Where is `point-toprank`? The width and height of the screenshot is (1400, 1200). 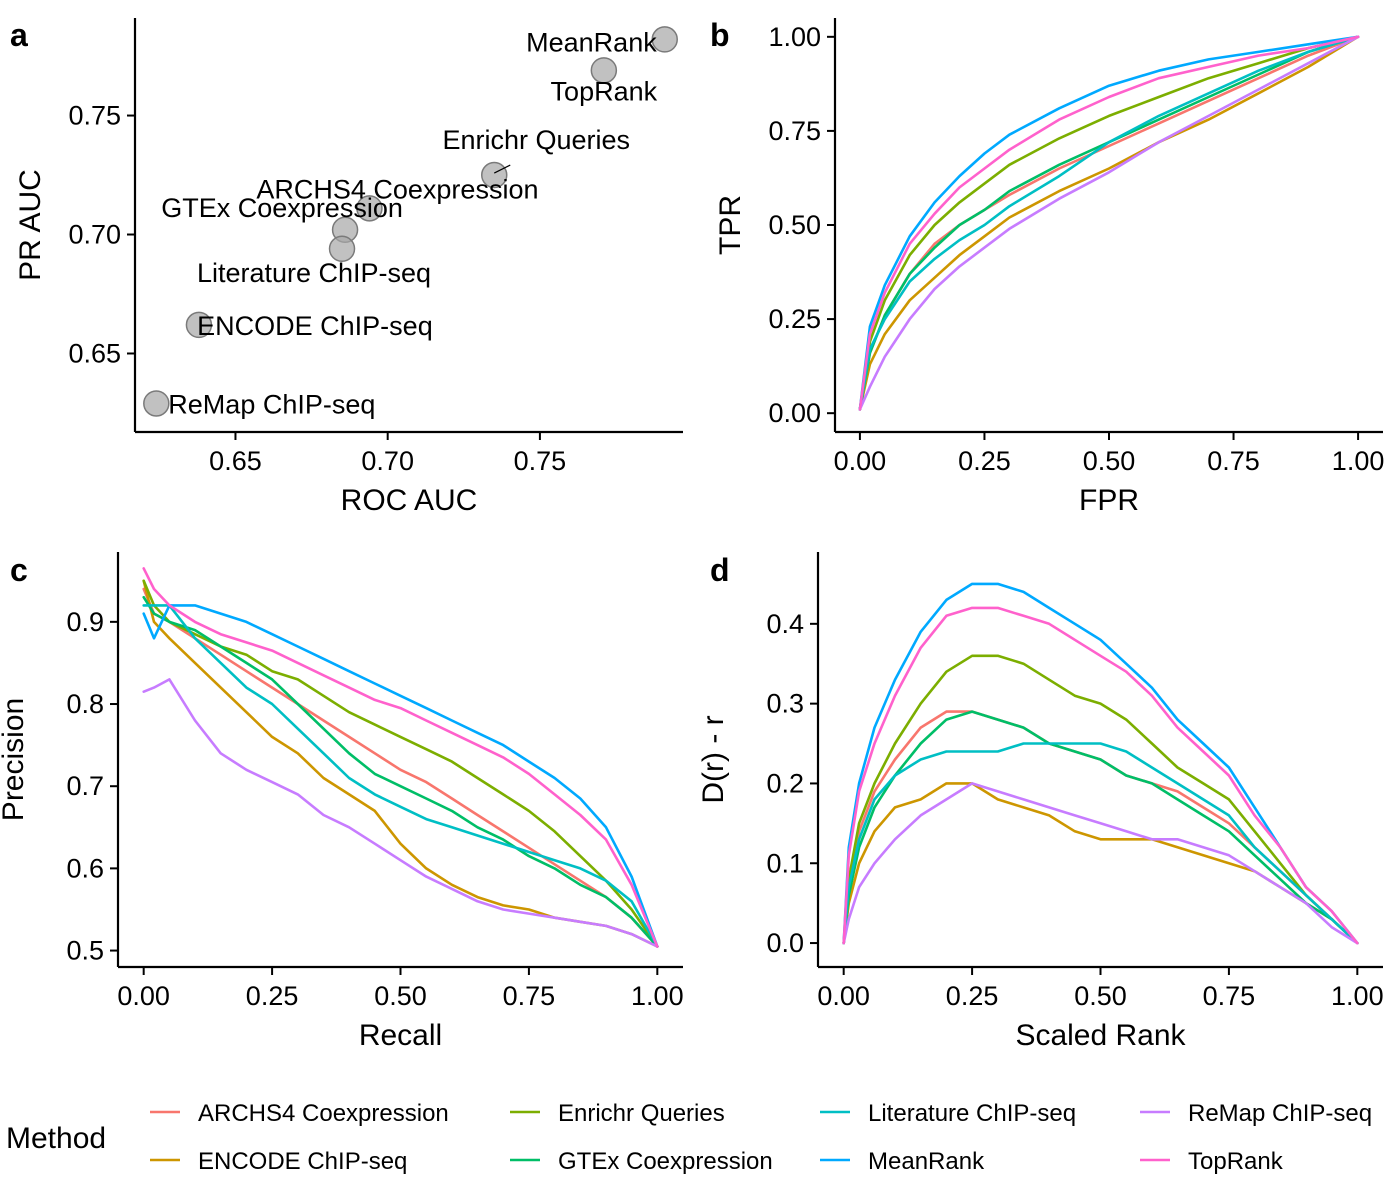 point-toprank is located at coordinates (604, 70).